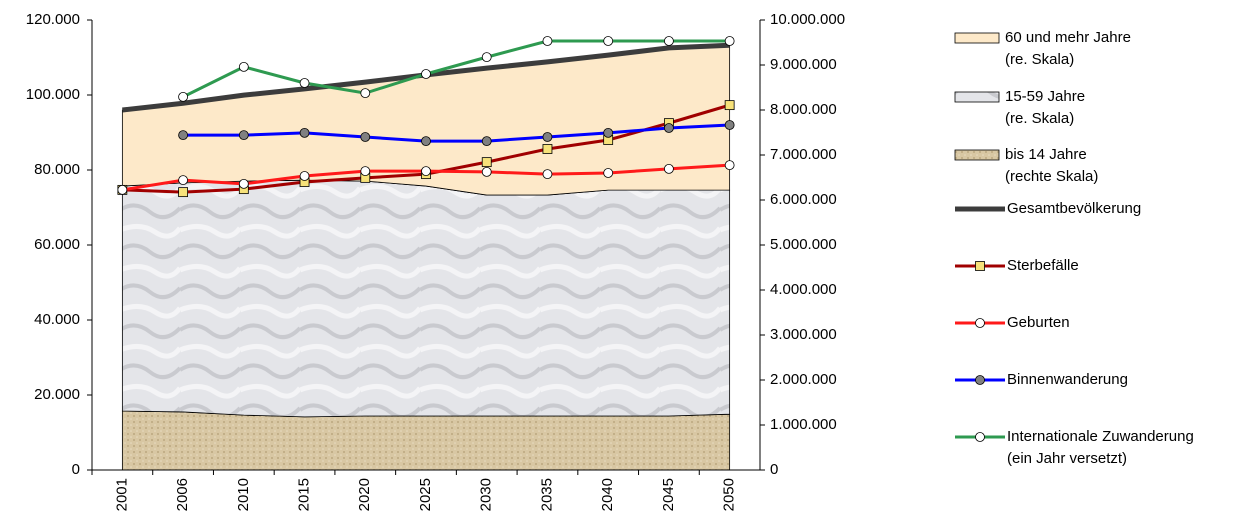  I want to click on y2-tick-label: 10.000.000, so click(807, 19).